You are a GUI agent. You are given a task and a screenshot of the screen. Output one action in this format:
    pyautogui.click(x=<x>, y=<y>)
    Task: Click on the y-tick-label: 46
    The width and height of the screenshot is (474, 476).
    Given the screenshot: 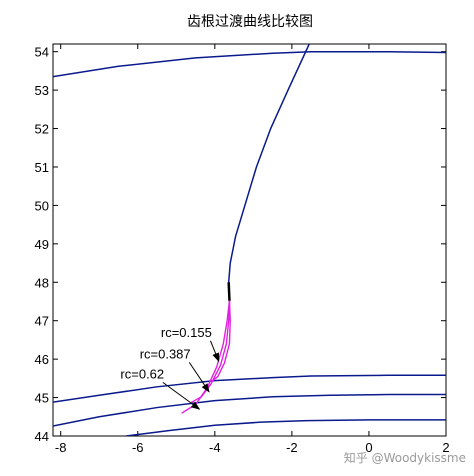 What is the action you would take?
    pyautogui.click(x=42, y=359)
    